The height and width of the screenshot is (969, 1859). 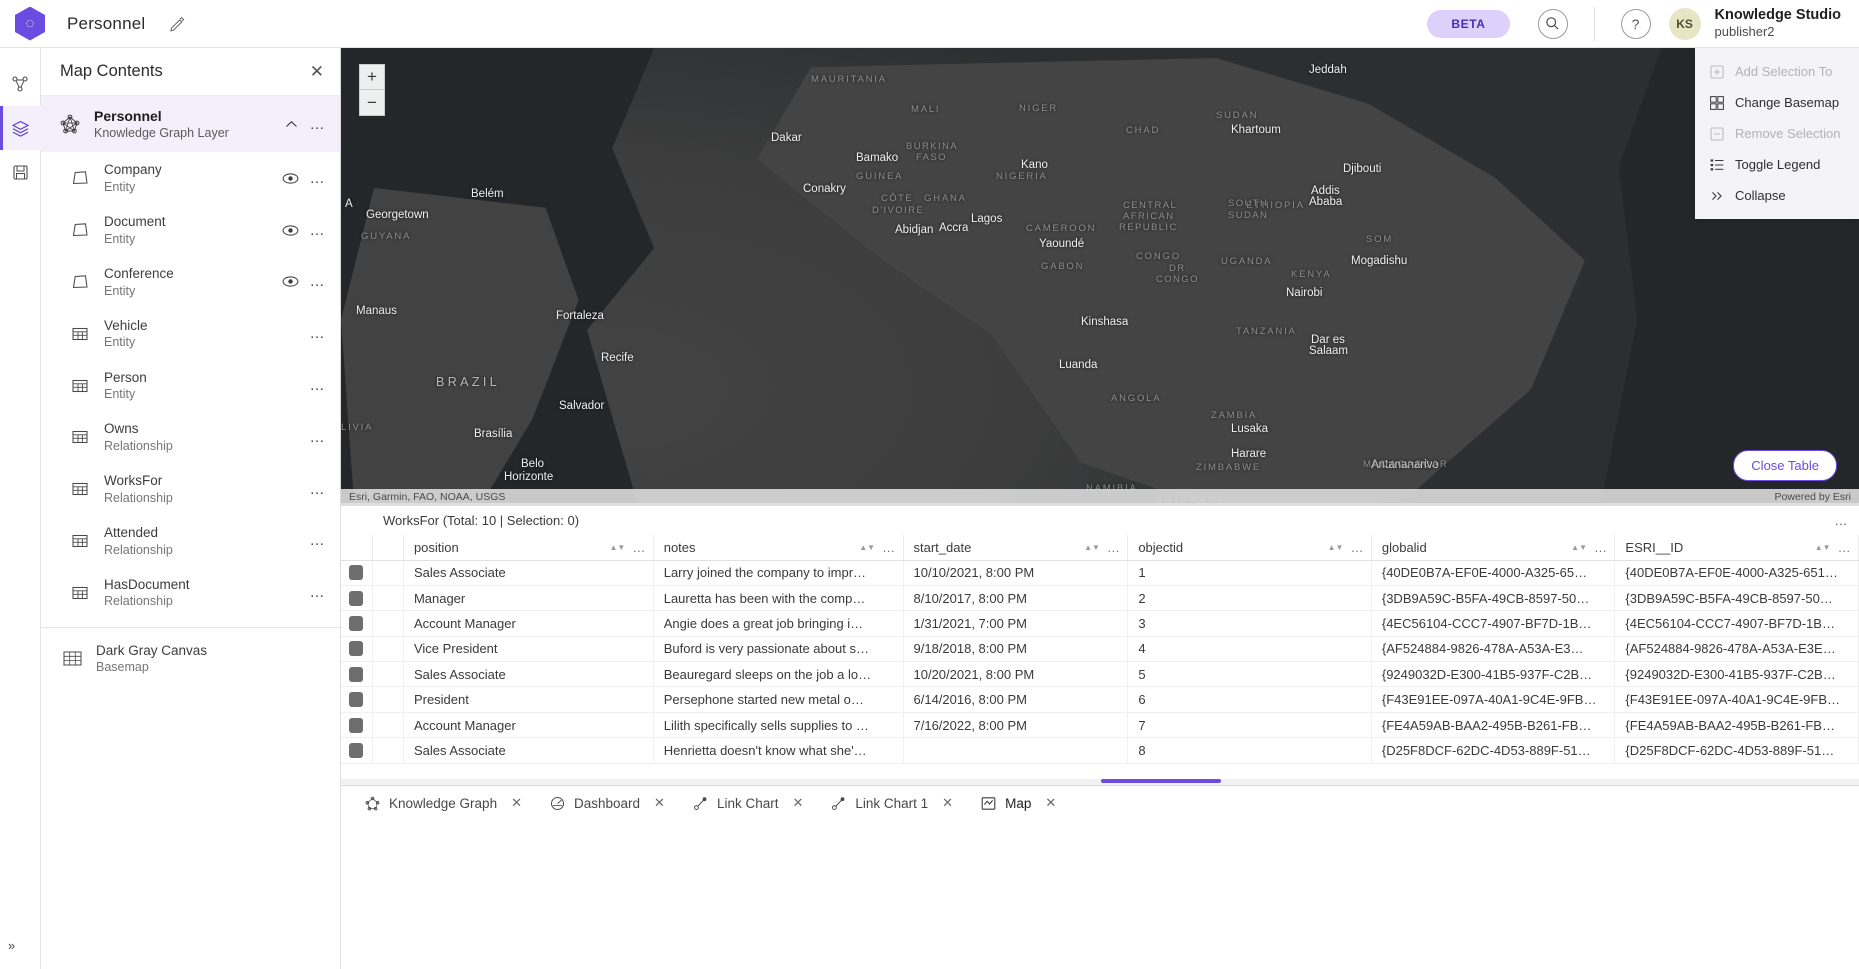 What do you see at coordinates (1018, 803) in the screenshot?
I see `tab-map: Map ✕` at bounding box center [1018, 803].